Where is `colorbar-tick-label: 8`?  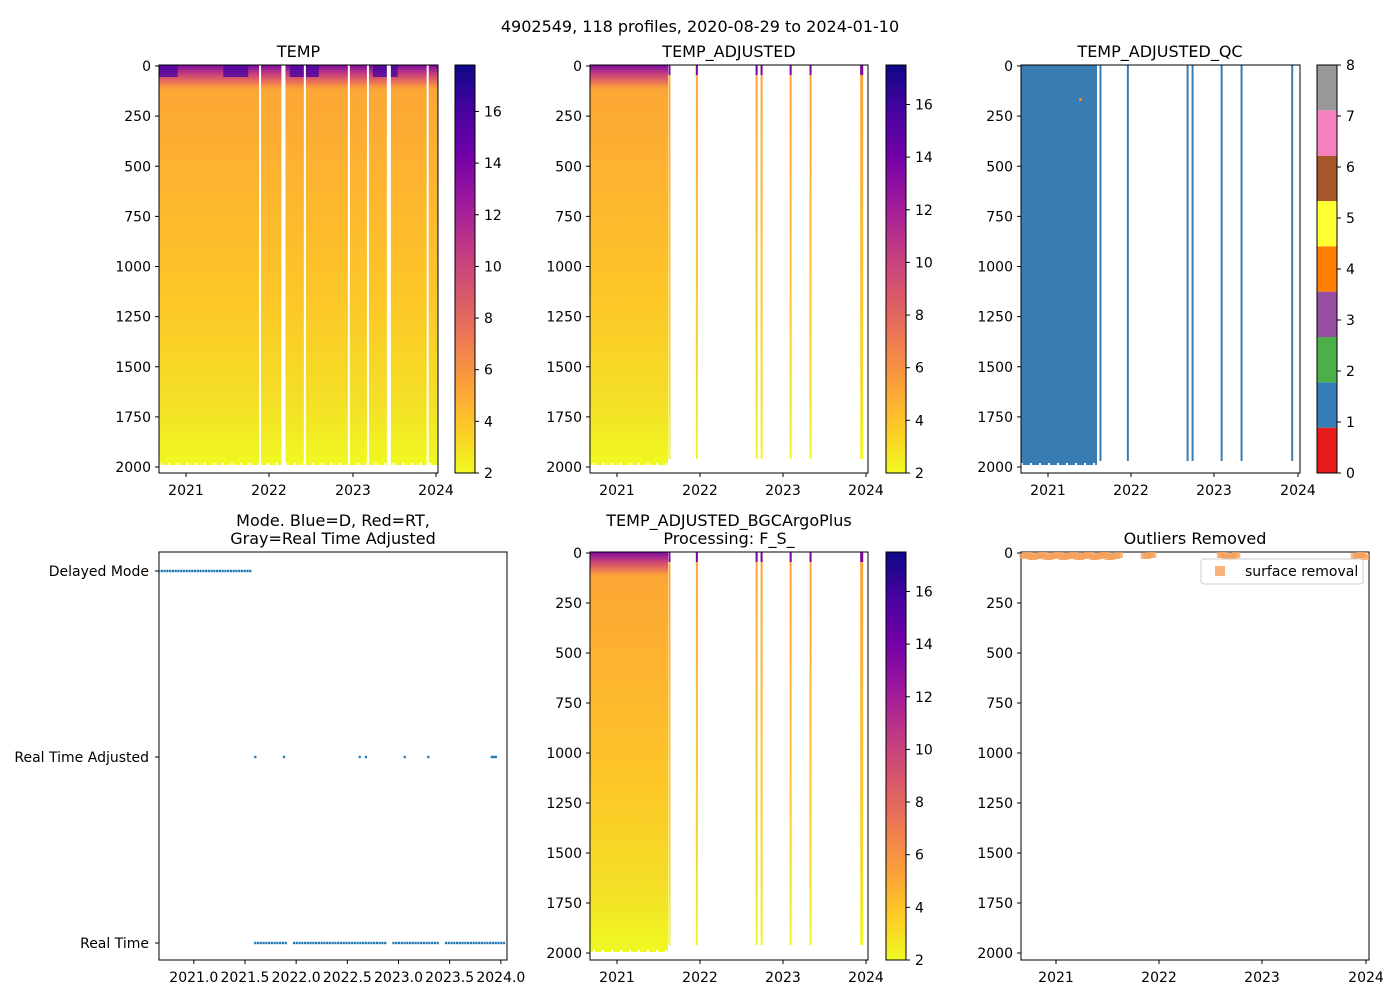 colorbar-tick-label: 8 is located at coordinates (919, 803).